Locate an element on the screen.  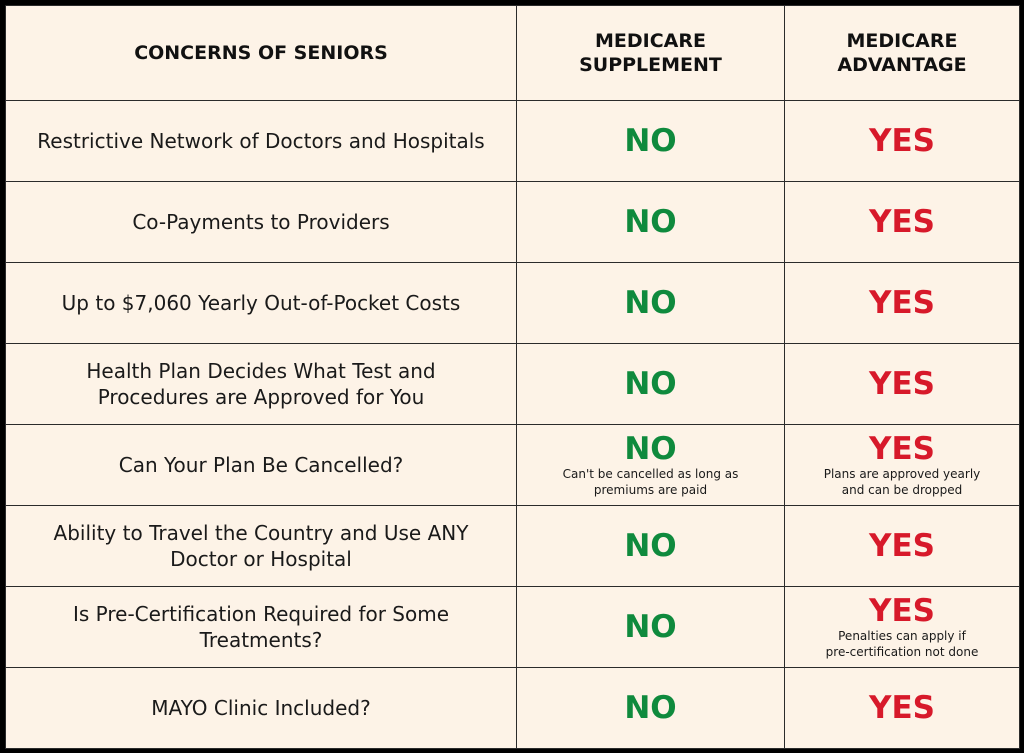
header-advantage-cell: MEDICARE ADVANTAGE is located at coordinates (902, 53).